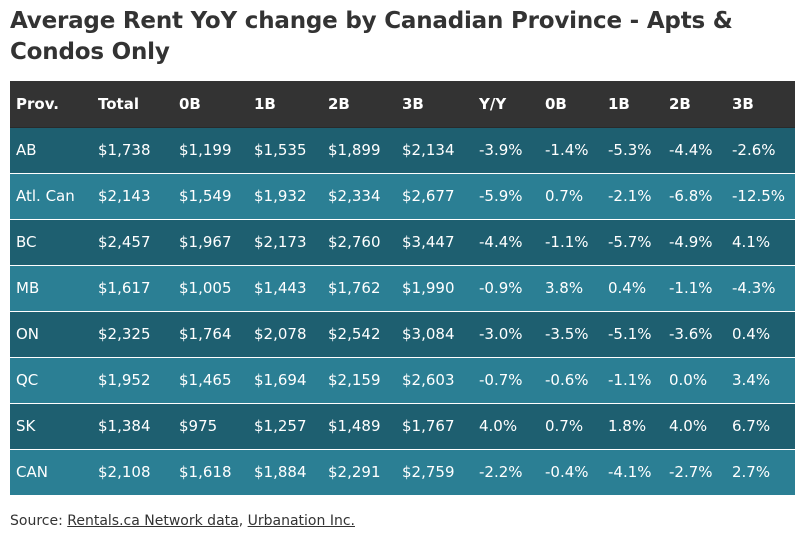 This screenshot has height=534, width=804. I want to click on value-cell: -5.1%, so click(630, 334).